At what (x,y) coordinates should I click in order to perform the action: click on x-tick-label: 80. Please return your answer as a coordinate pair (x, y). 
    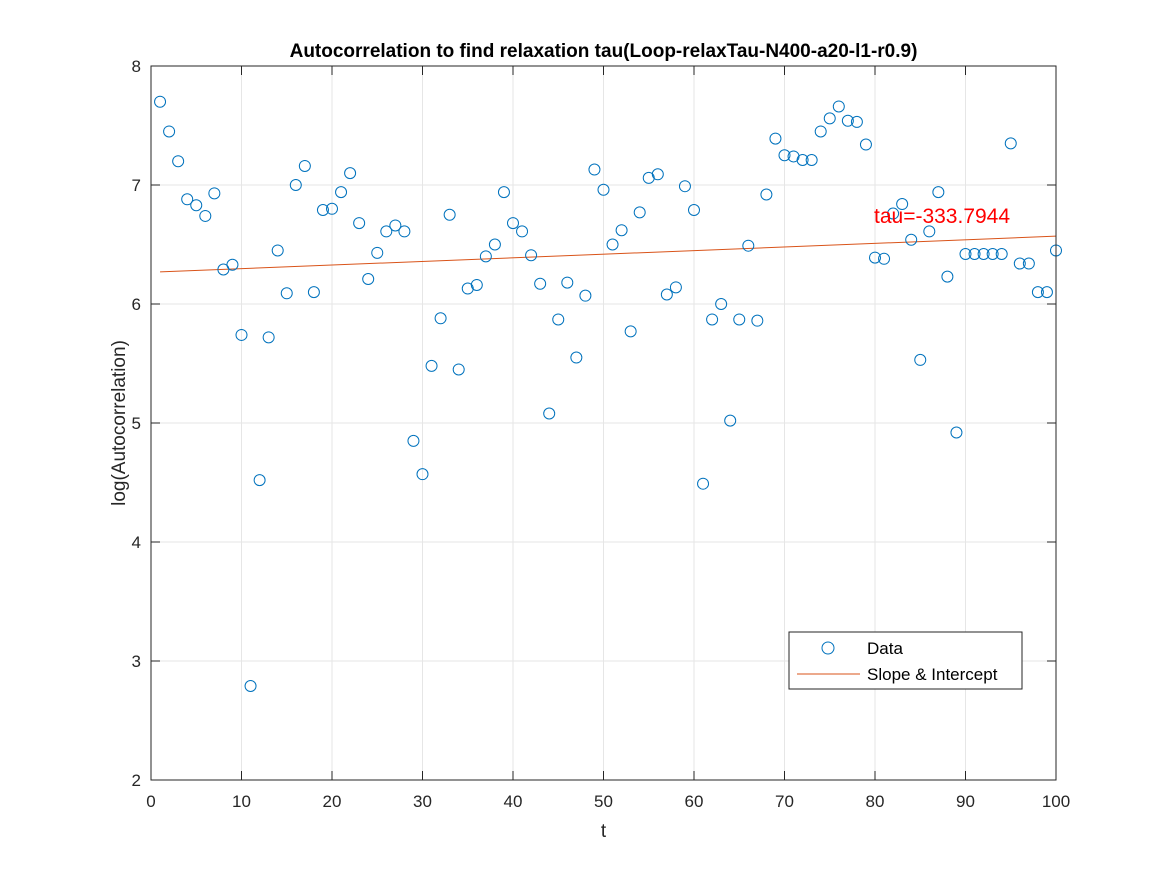
    Looking at the image, I should click on (875, 801).